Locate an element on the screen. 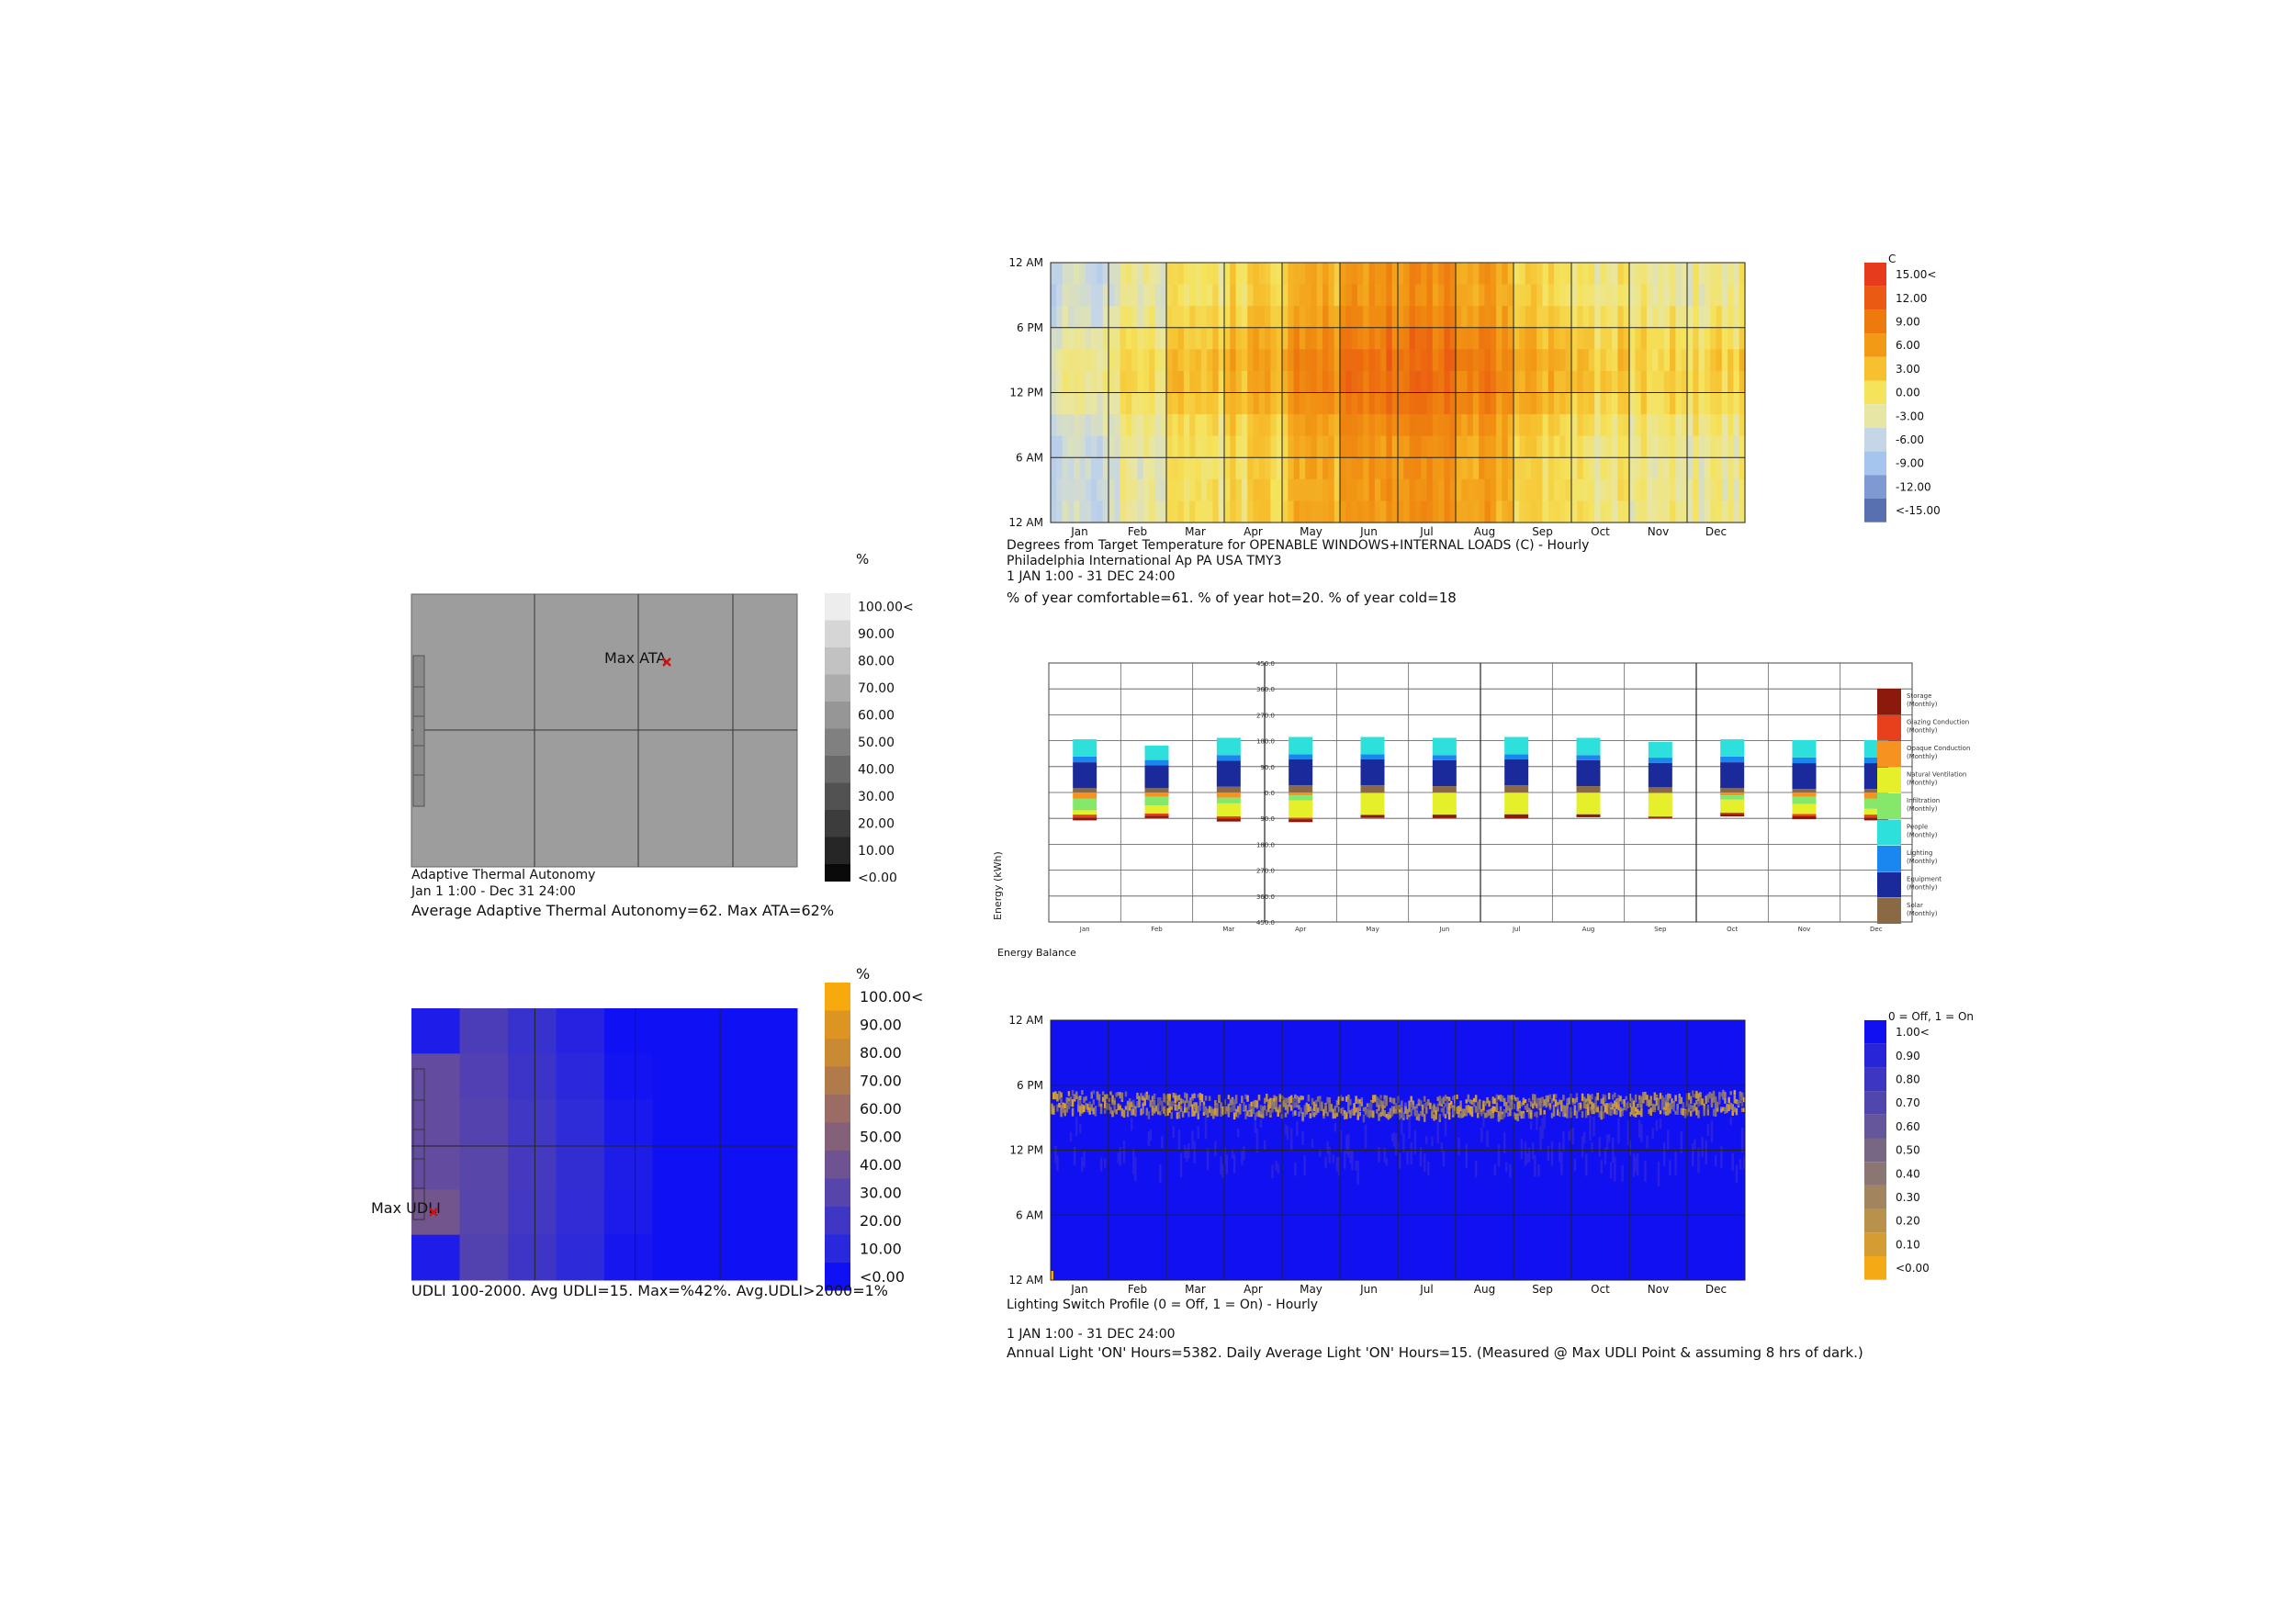 Image resolution: width=2296 pixels, height=1607 pixels. lighting-legend-label: 0.20 is located at coordinates (1908, 1221).